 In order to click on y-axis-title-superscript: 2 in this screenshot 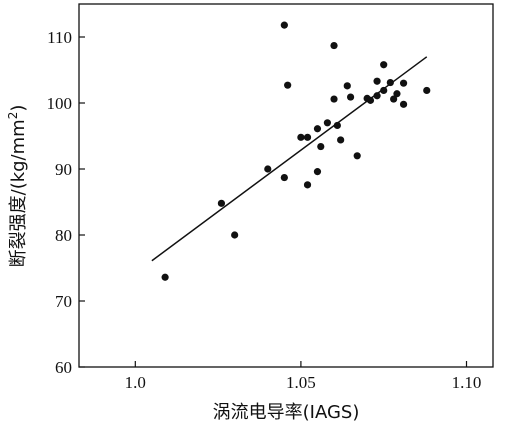, I will do `click(13, 116)`.